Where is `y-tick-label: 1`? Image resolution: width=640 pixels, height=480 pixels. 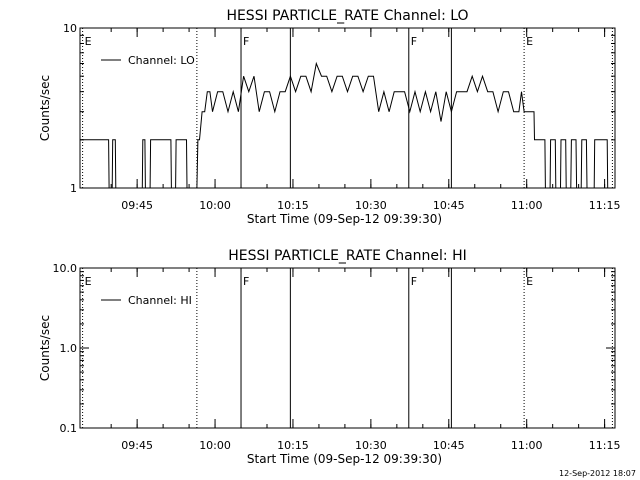 y-tick-label: 1 is located at coordinates (73, 188).